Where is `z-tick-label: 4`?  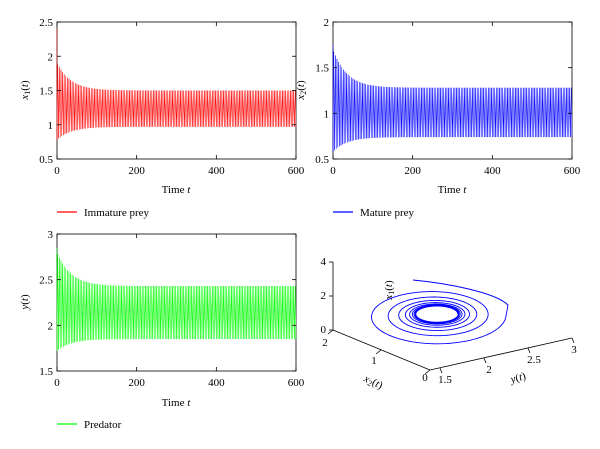 z-tick-label: 4 is located at coordinates (324, 262).